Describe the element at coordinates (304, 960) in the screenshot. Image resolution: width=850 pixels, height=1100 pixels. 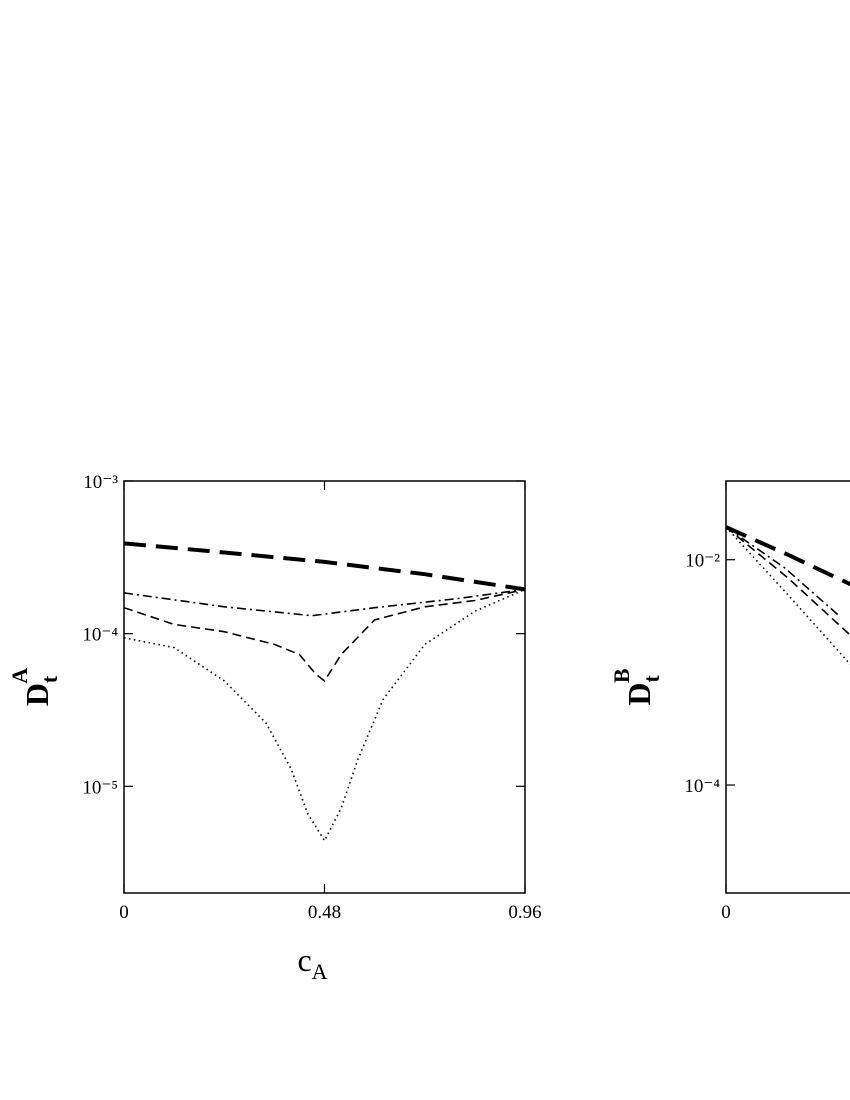
I see `x-axis-label-base: c` at that location.